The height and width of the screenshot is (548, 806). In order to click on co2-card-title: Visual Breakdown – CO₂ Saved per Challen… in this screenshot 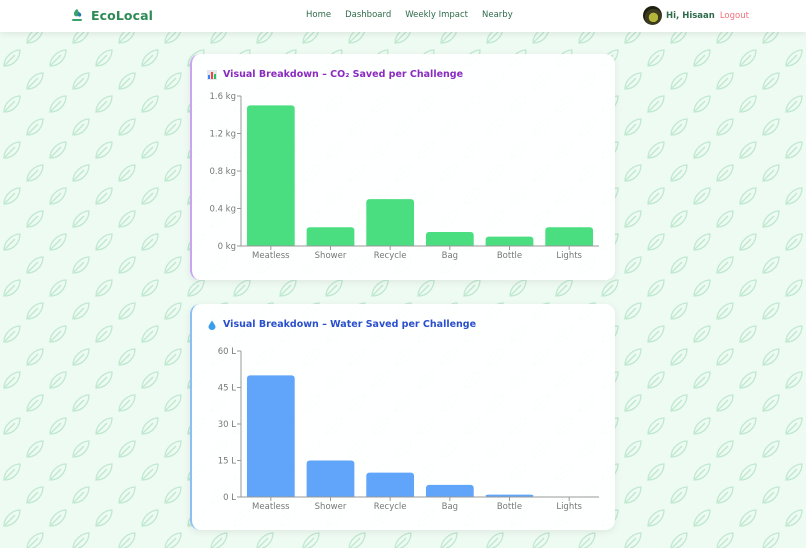, I will do `click(335, 74)`.